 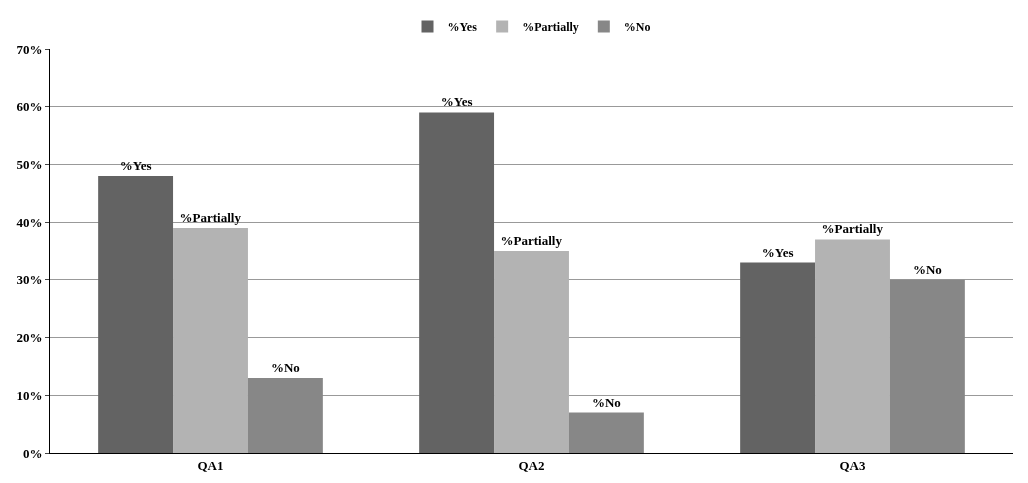 I want to click on y-tick-label: 60%, so click(x=29, y=107).